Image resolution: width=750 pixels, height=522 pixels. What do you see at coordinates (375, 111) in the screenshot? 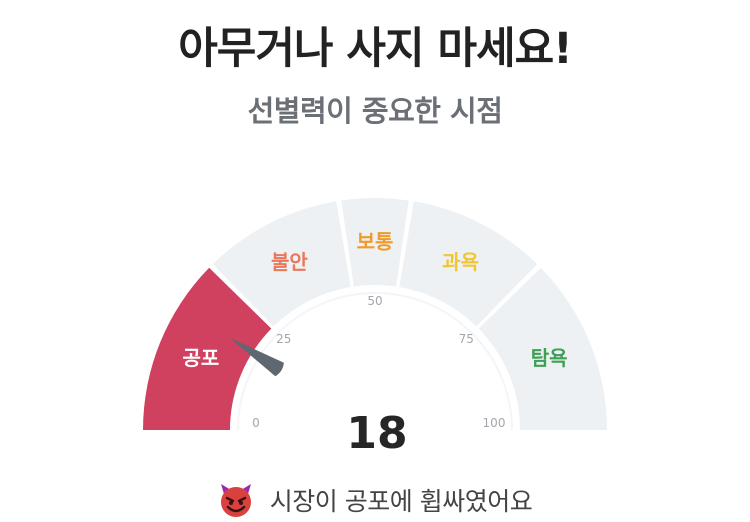
I see `page-subtitle: 선별력이 중요한 시점` at bounding box center [375, 111].